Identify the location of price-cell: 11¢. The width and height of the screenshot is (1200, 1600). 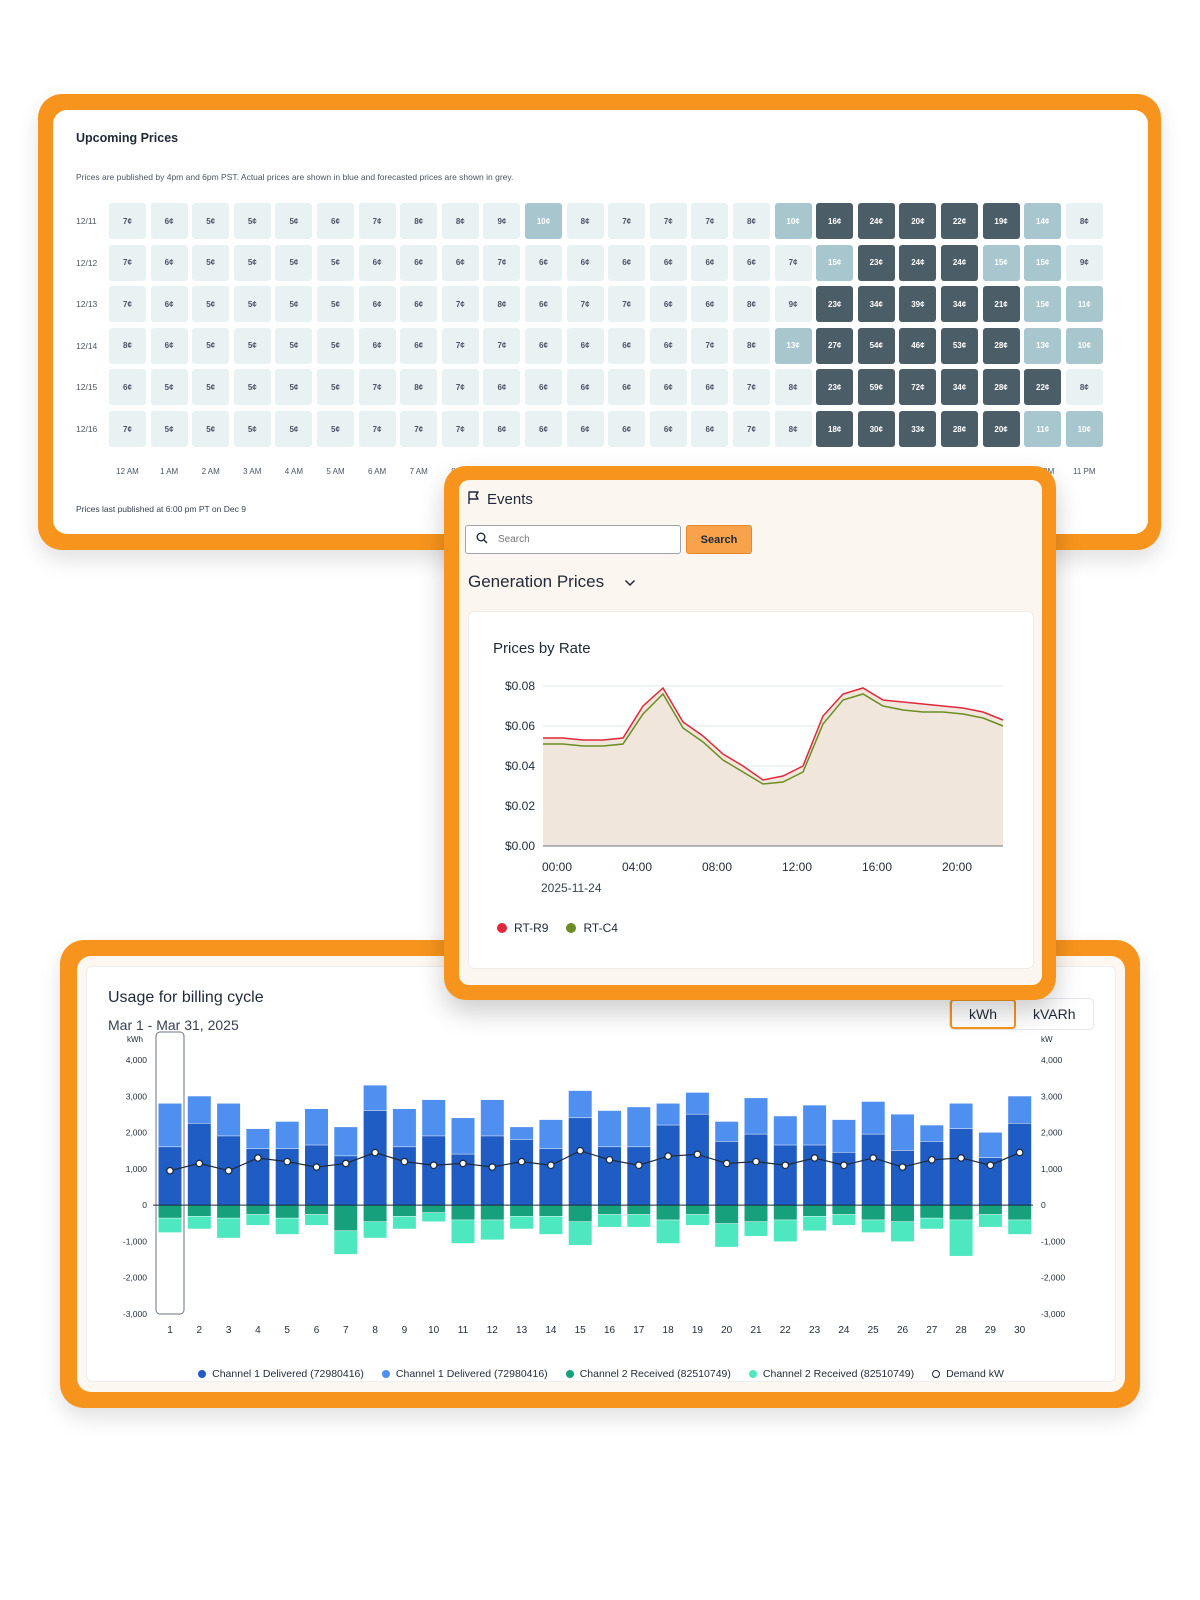
(1043, 429).